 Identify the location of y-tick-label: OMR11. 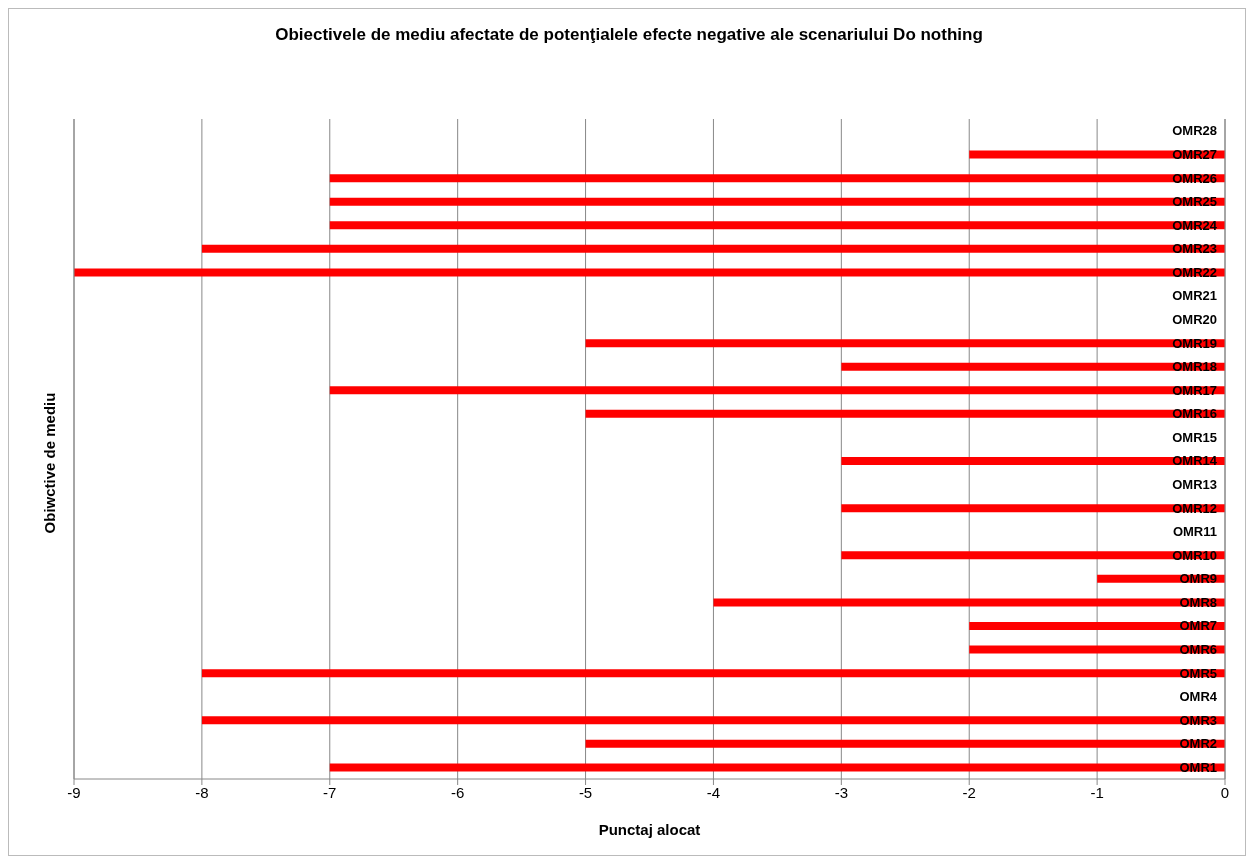
(1194, 532).